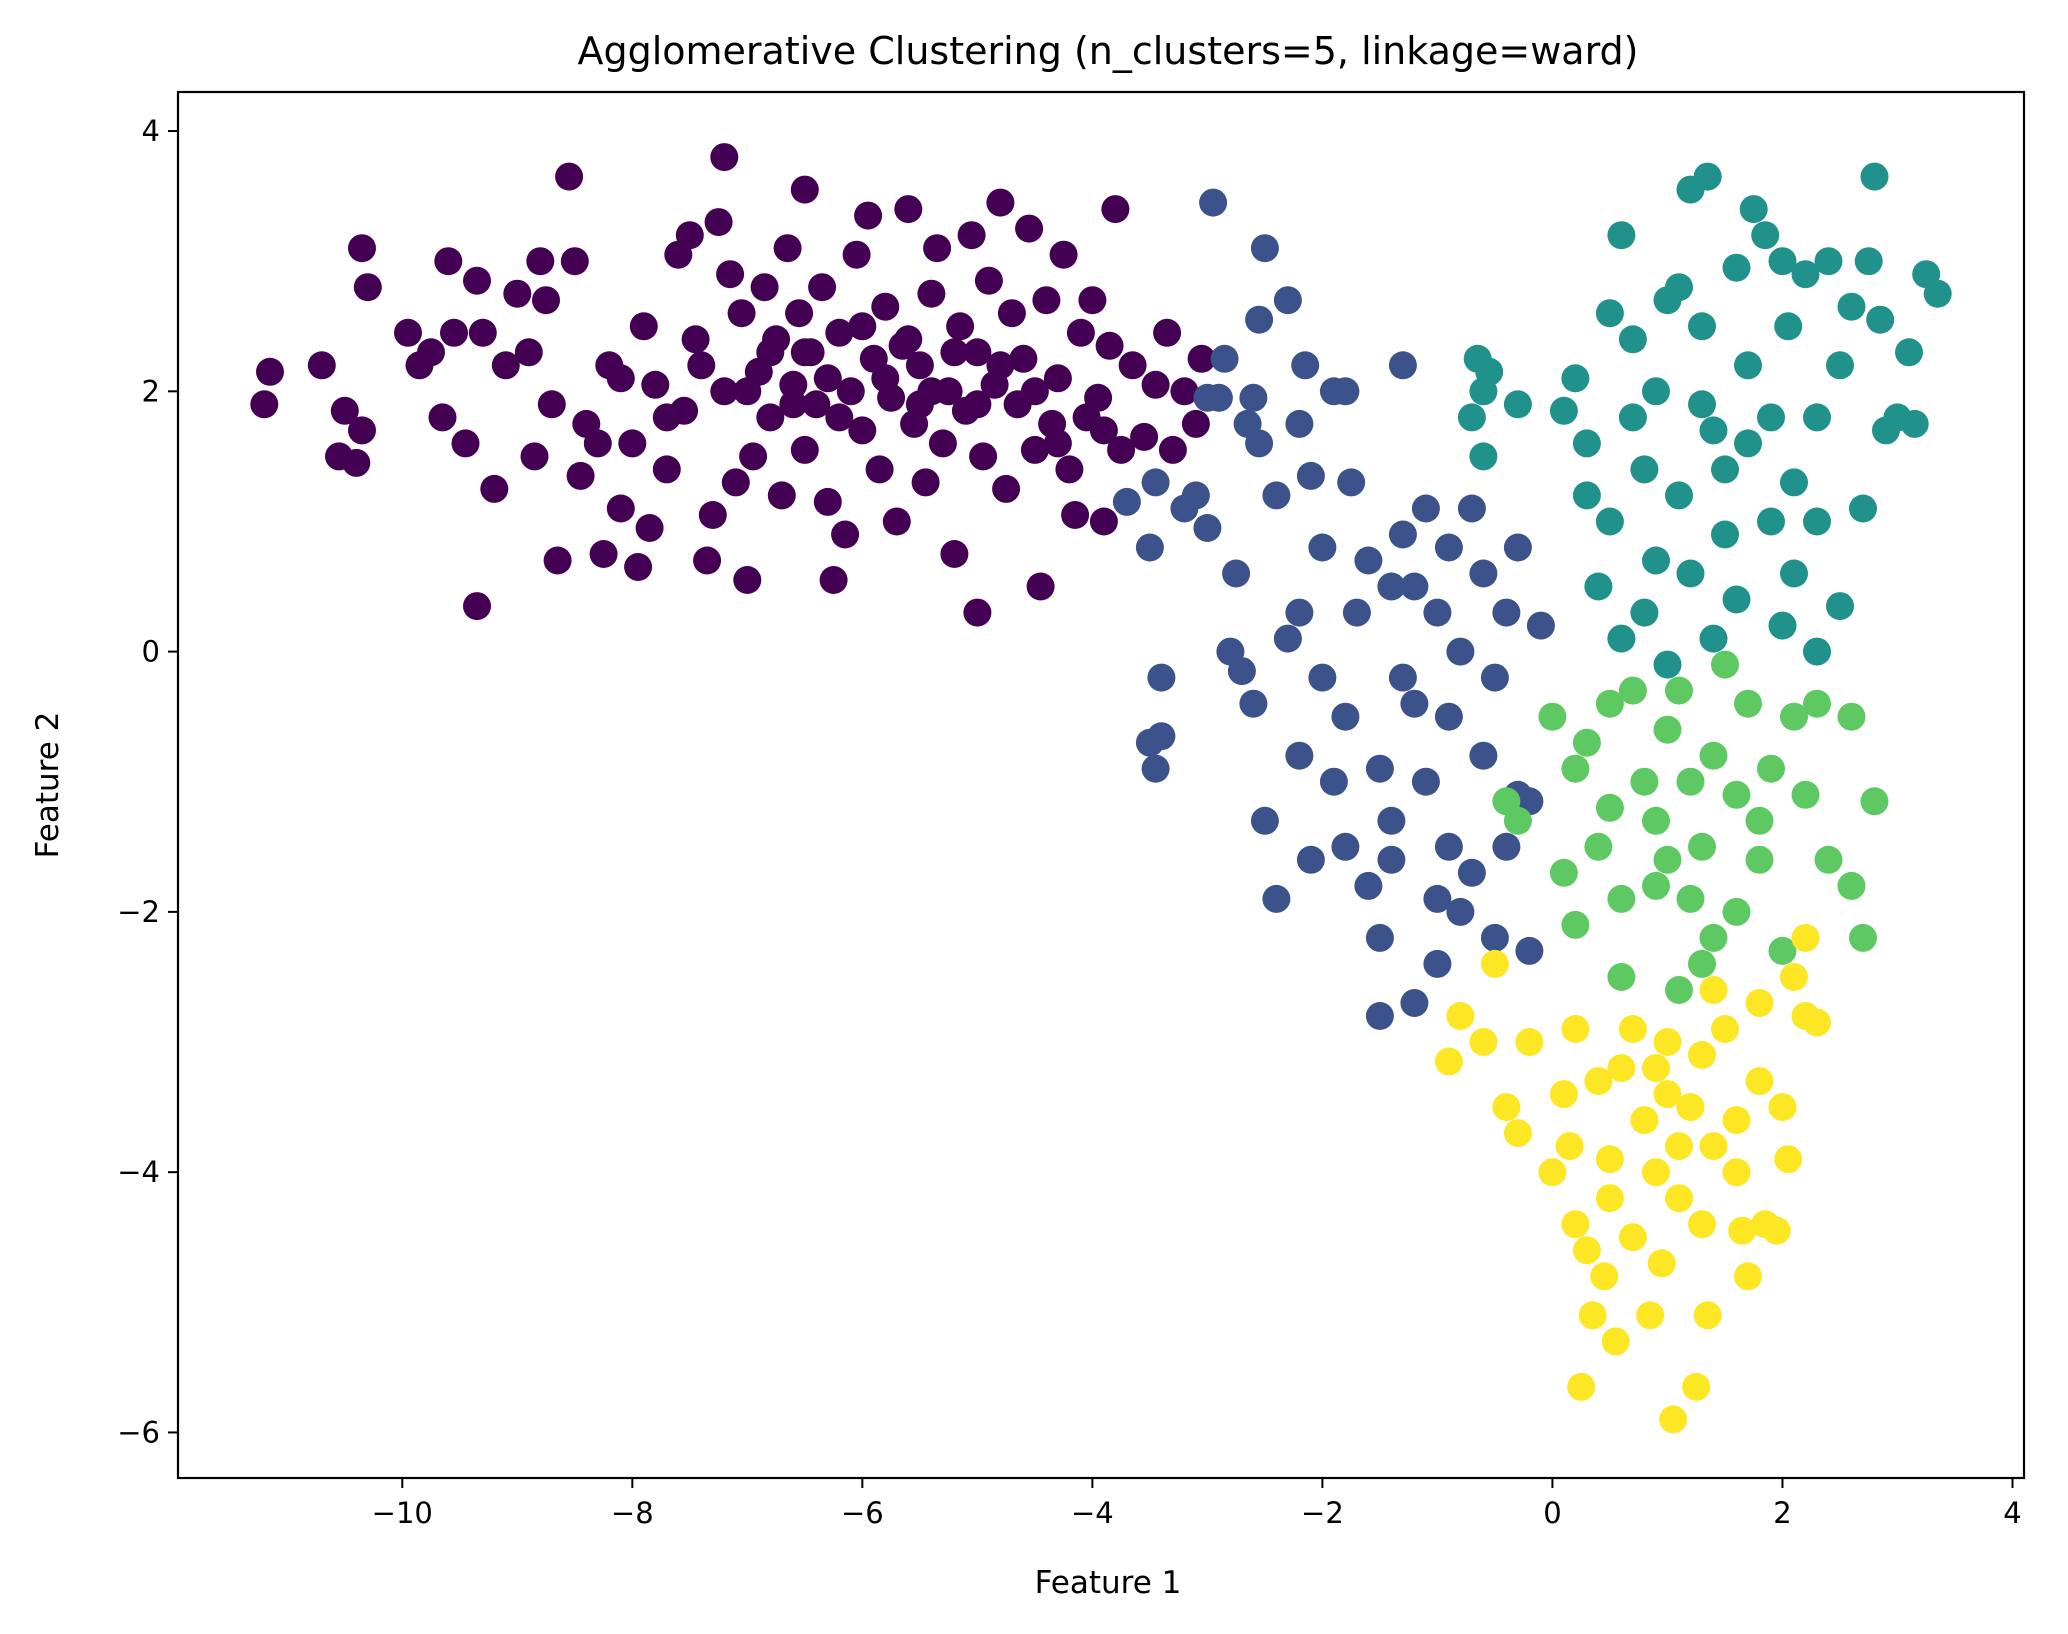  I want to click on y-tick-label: −2, so click(138, 912).